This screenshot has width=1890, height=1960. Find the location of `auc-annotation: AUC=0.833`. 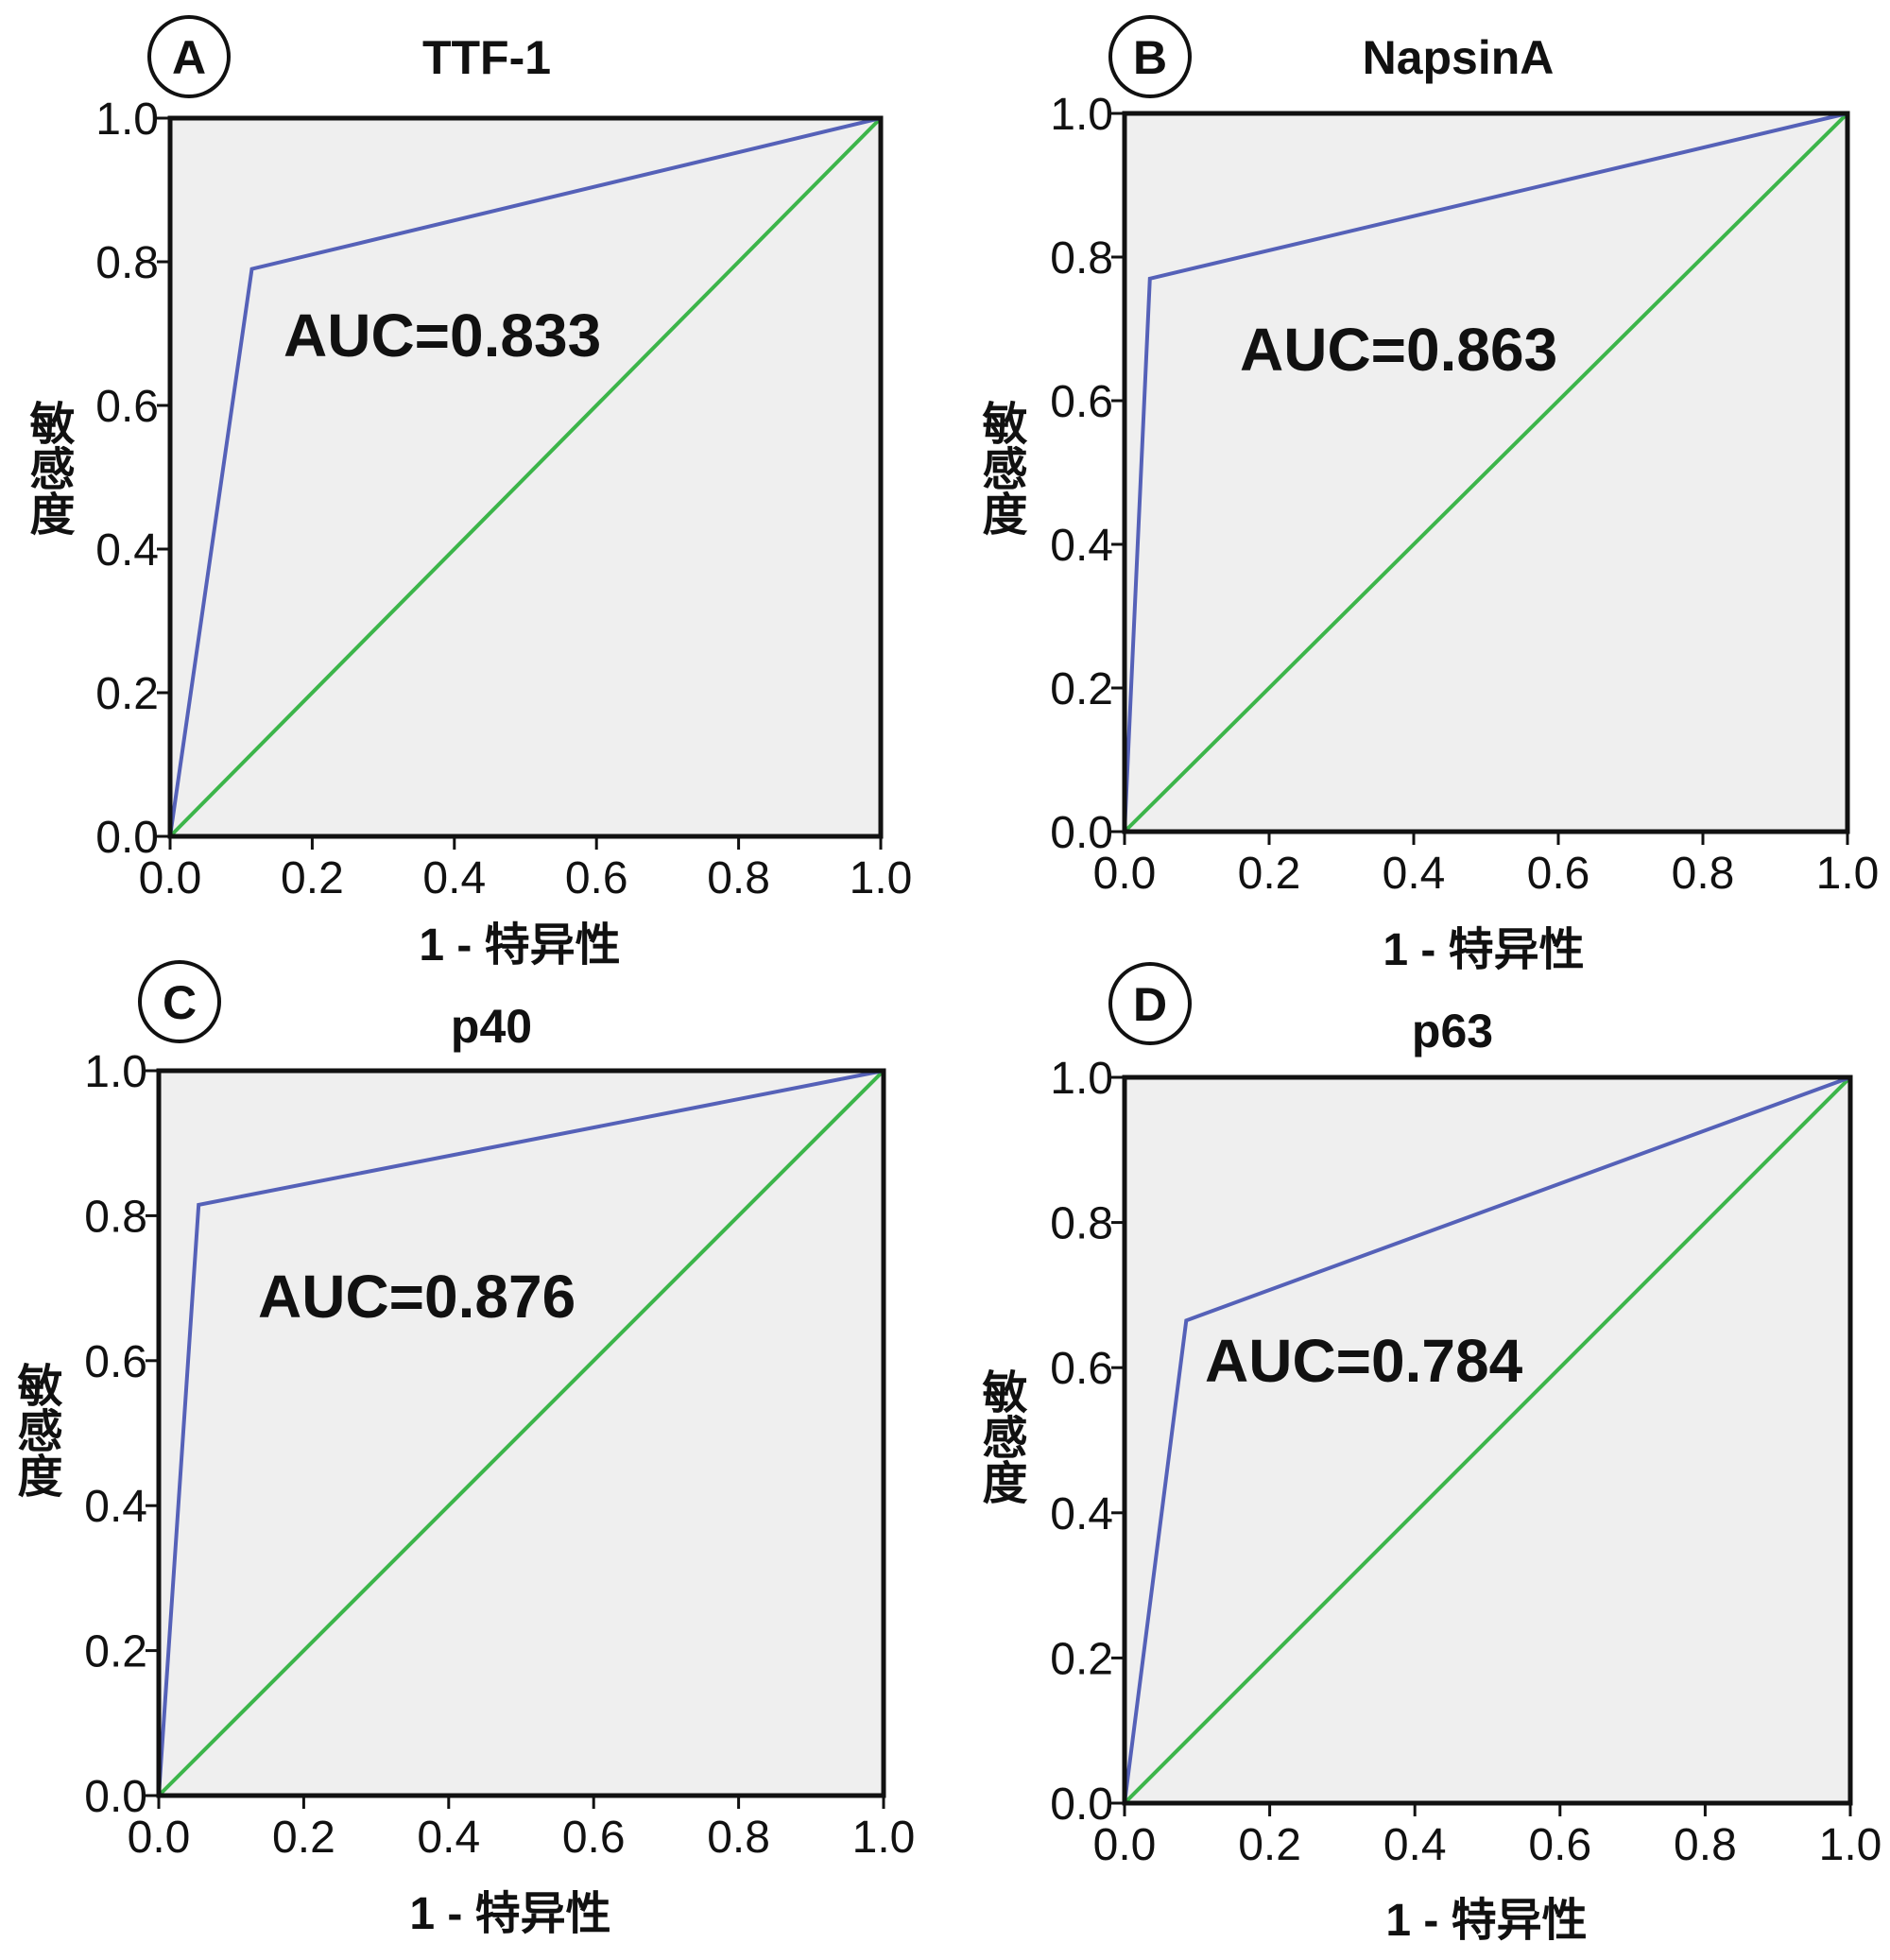

auc-annotation: AUC=0.833 is located at coordinates (442, 335).